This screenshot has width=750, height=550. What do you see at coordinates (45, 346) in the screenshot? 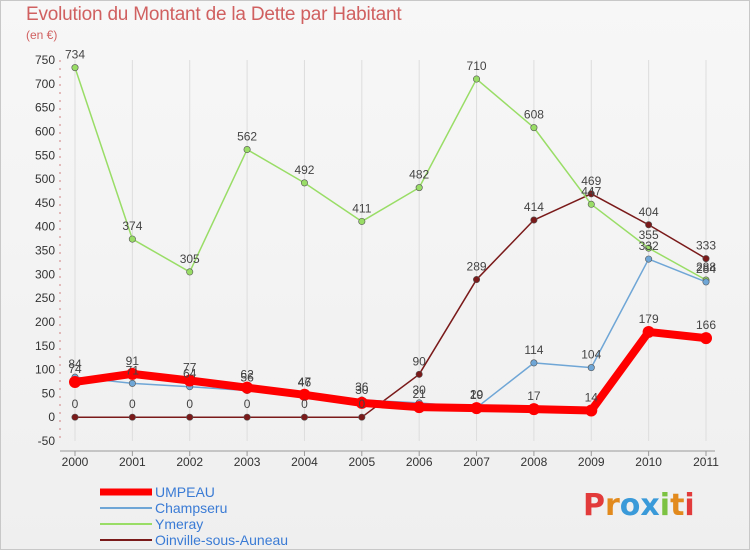
I see `y-tick-label: 150` at bounding box center [45, 346].